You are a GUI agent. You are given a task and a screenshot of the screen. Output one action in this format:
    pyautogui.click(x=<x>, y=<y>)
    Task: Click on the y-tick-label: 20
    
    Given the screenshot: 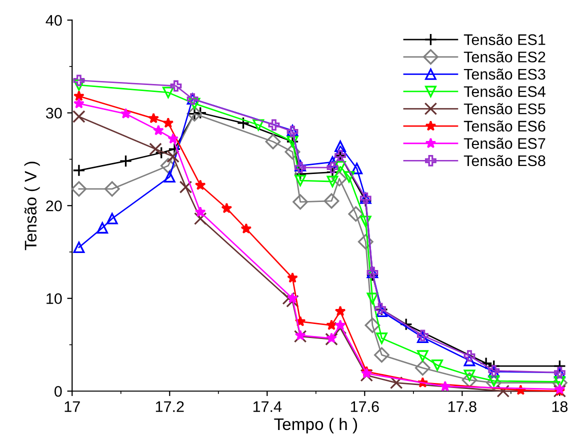 What is the action you would take?
    pyautogui.click(x=54, y=206)
    